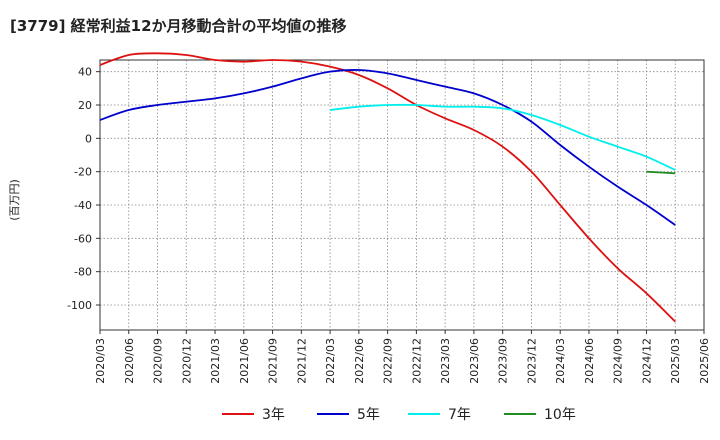 The image size is (720, 440). Describe the element at coordinates (178, 26) in the screenshot. I see `chart-title: [3779] 経常利益12か月移動合計の平均値の推移` at that location.